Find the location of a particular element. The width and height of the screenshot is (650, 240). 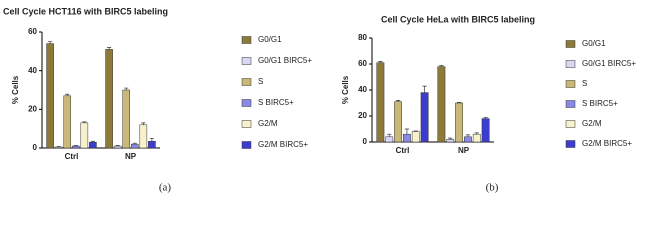

chart-title: Cell Cycle HCT116 with BIRC5 labeling is located at coordinates (85, 11).